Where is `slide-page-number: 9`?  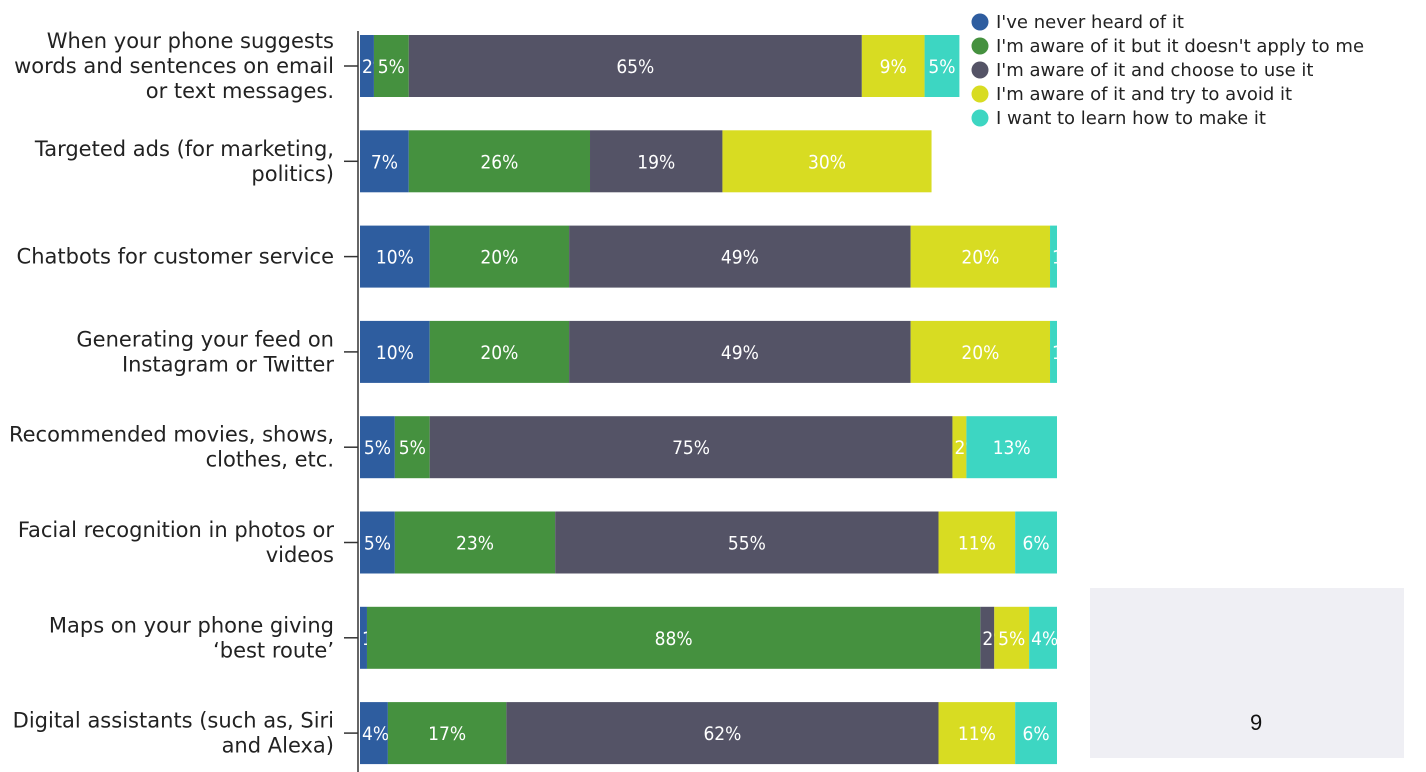 slide-page-number: 9 is located at coordinates (1256, 722).